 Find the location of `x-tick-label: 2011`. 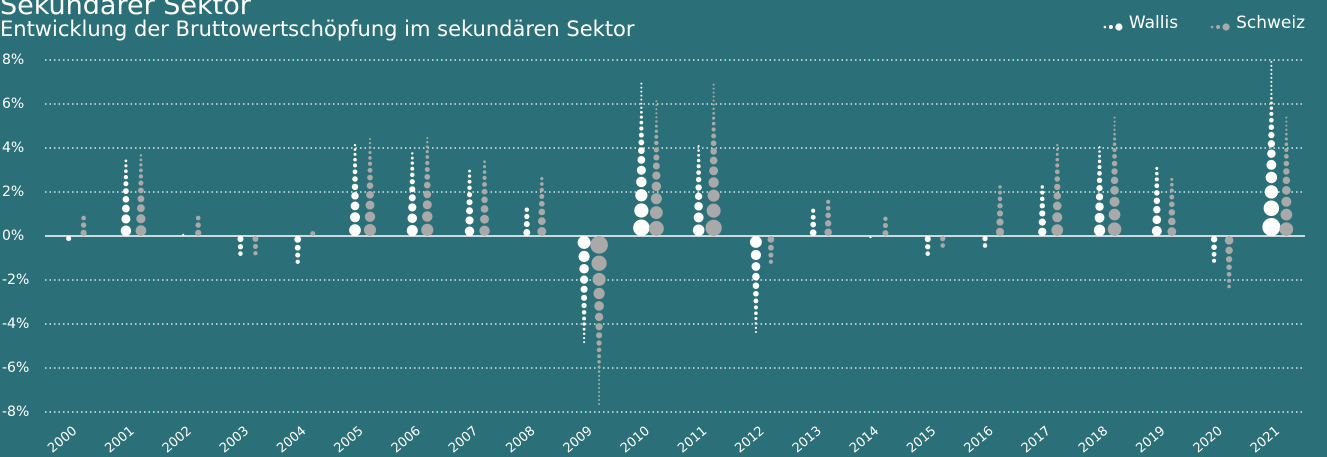

x-tick-label: 2011 is located at coordinates (692, 440).